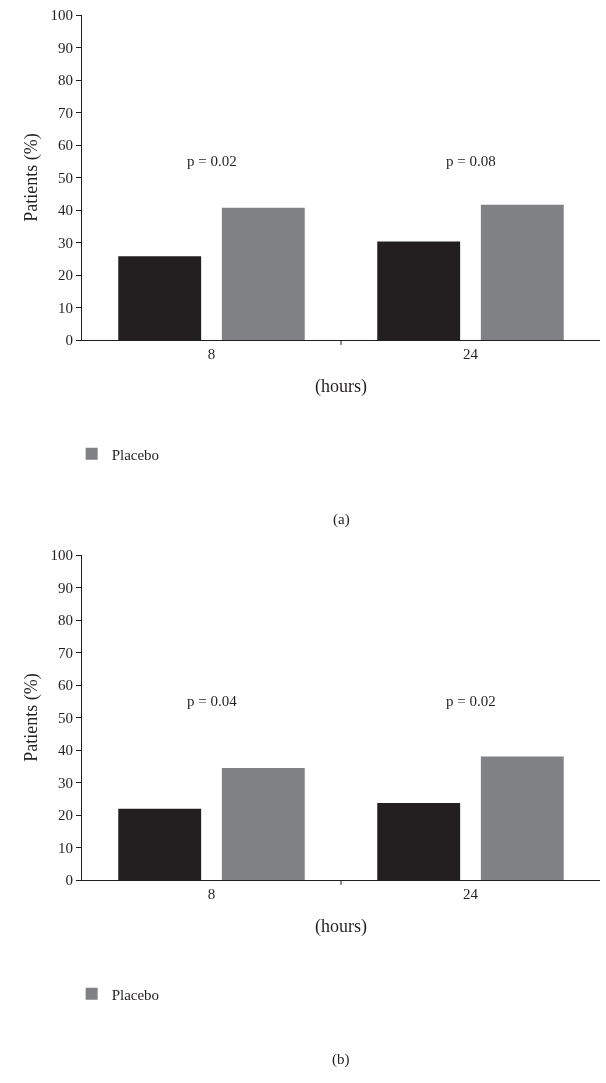  What do you see at coordinates (341, 1059) in the screenshot?
I see `text: (b)` at bounding box center [341, 1059].